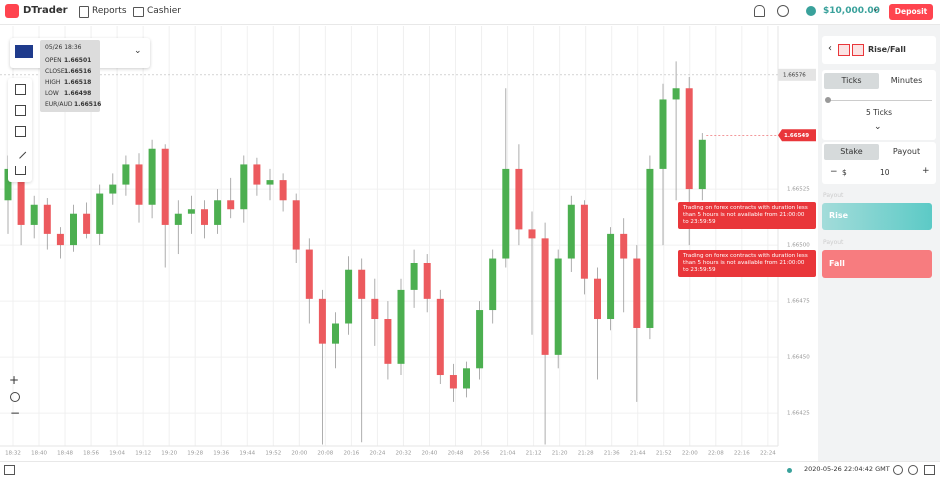 This screenshot has width=940, height=478. I want to click on x-tick-label: 20:56, so click(482, 454).